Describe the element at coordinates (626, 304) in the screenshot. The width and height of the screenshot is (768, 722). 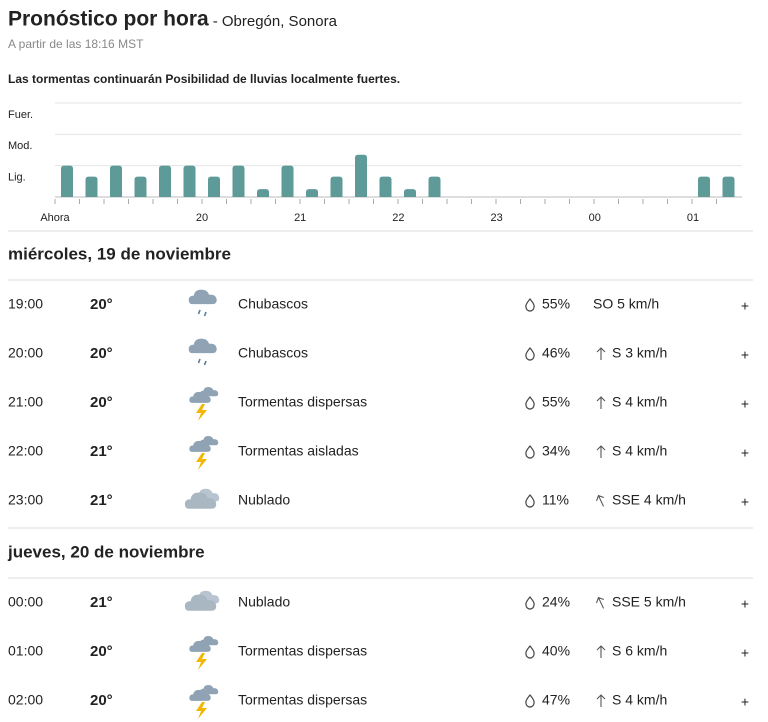
I see `wind: SO 5 km/h` at that location.